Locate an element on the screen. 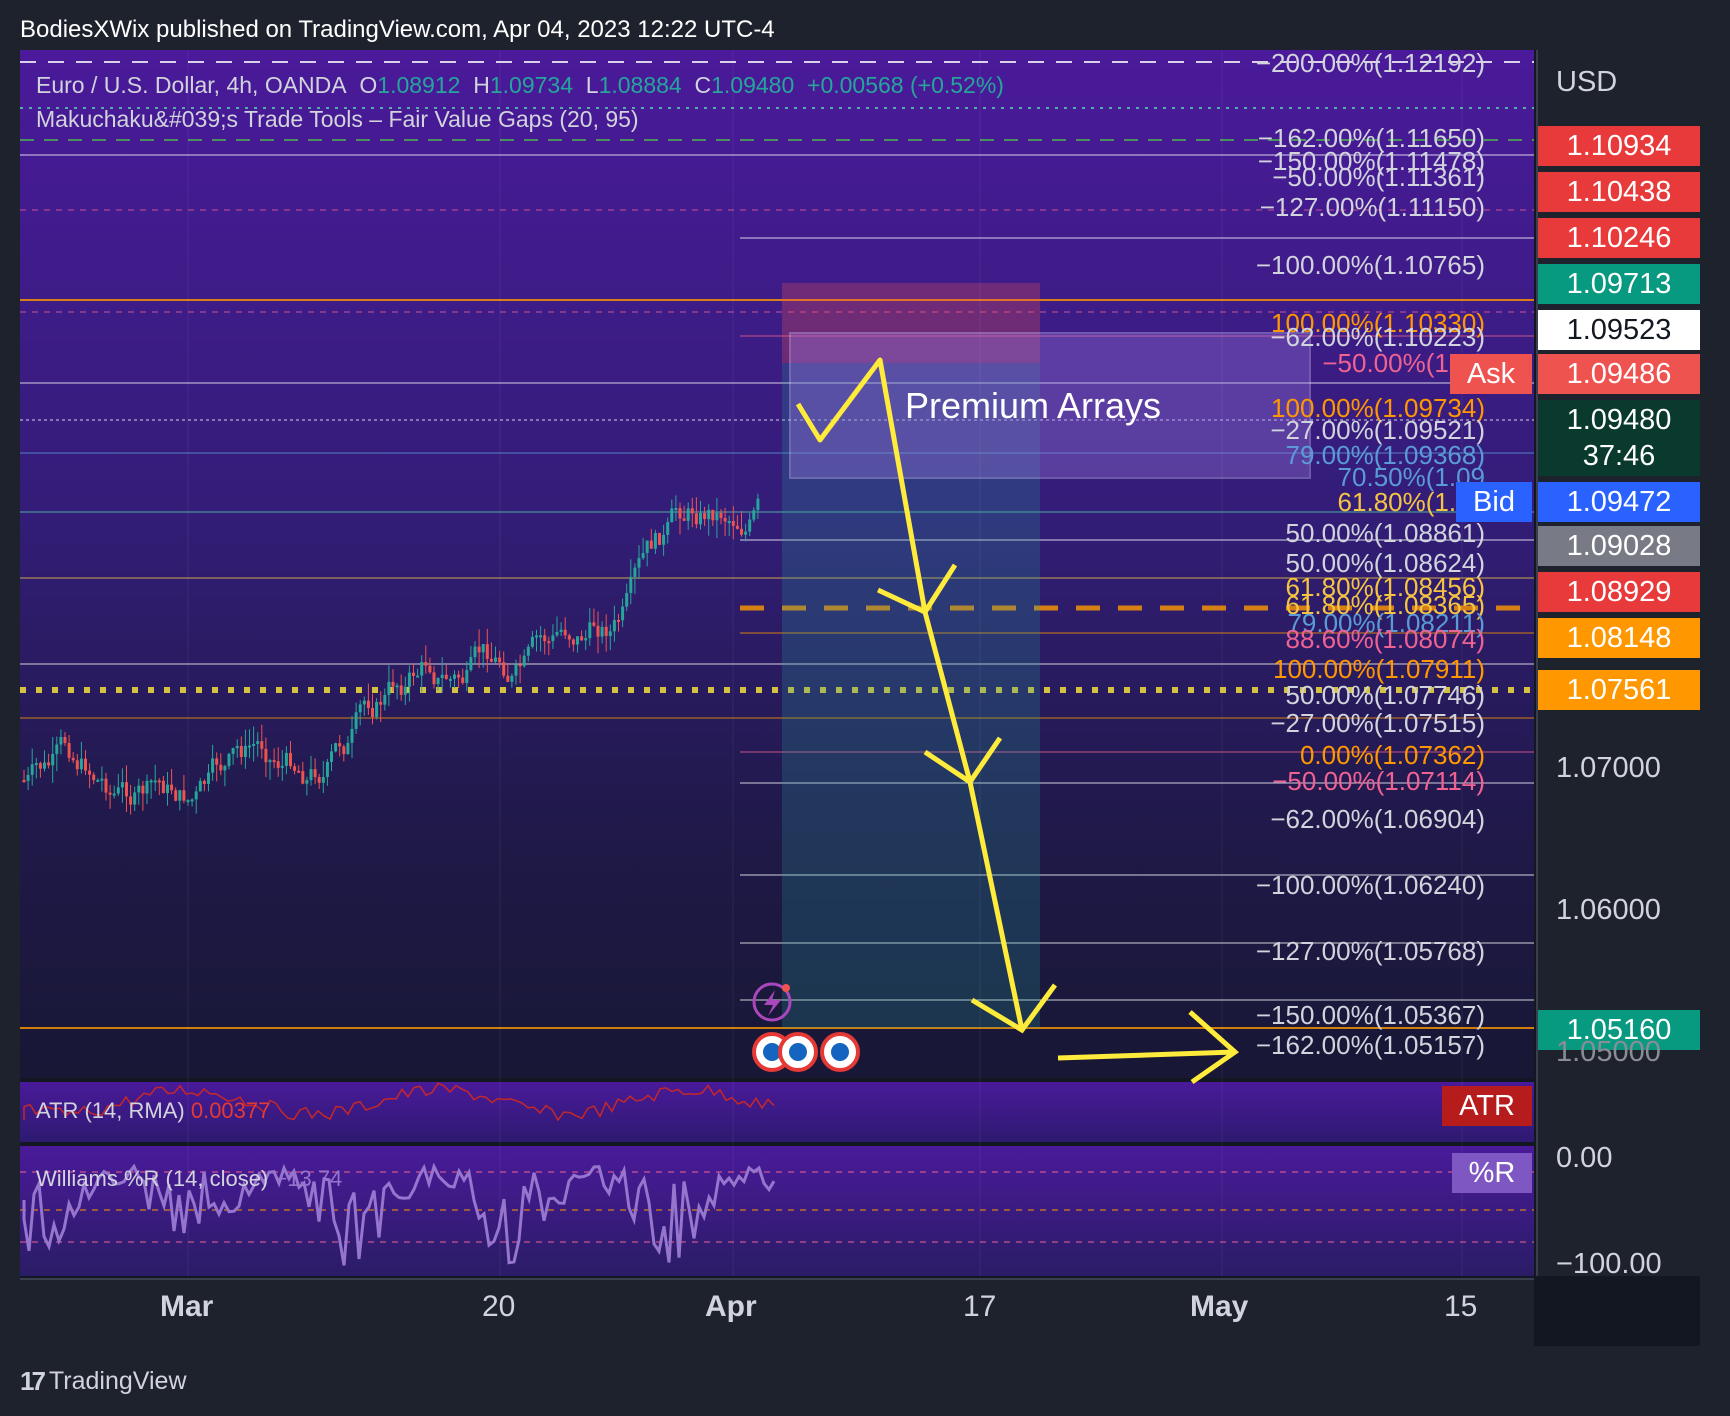 The height and width of the screenshot is (1416, 1730). price-tag: 1.09028 is located at coordinates (1619, 546).